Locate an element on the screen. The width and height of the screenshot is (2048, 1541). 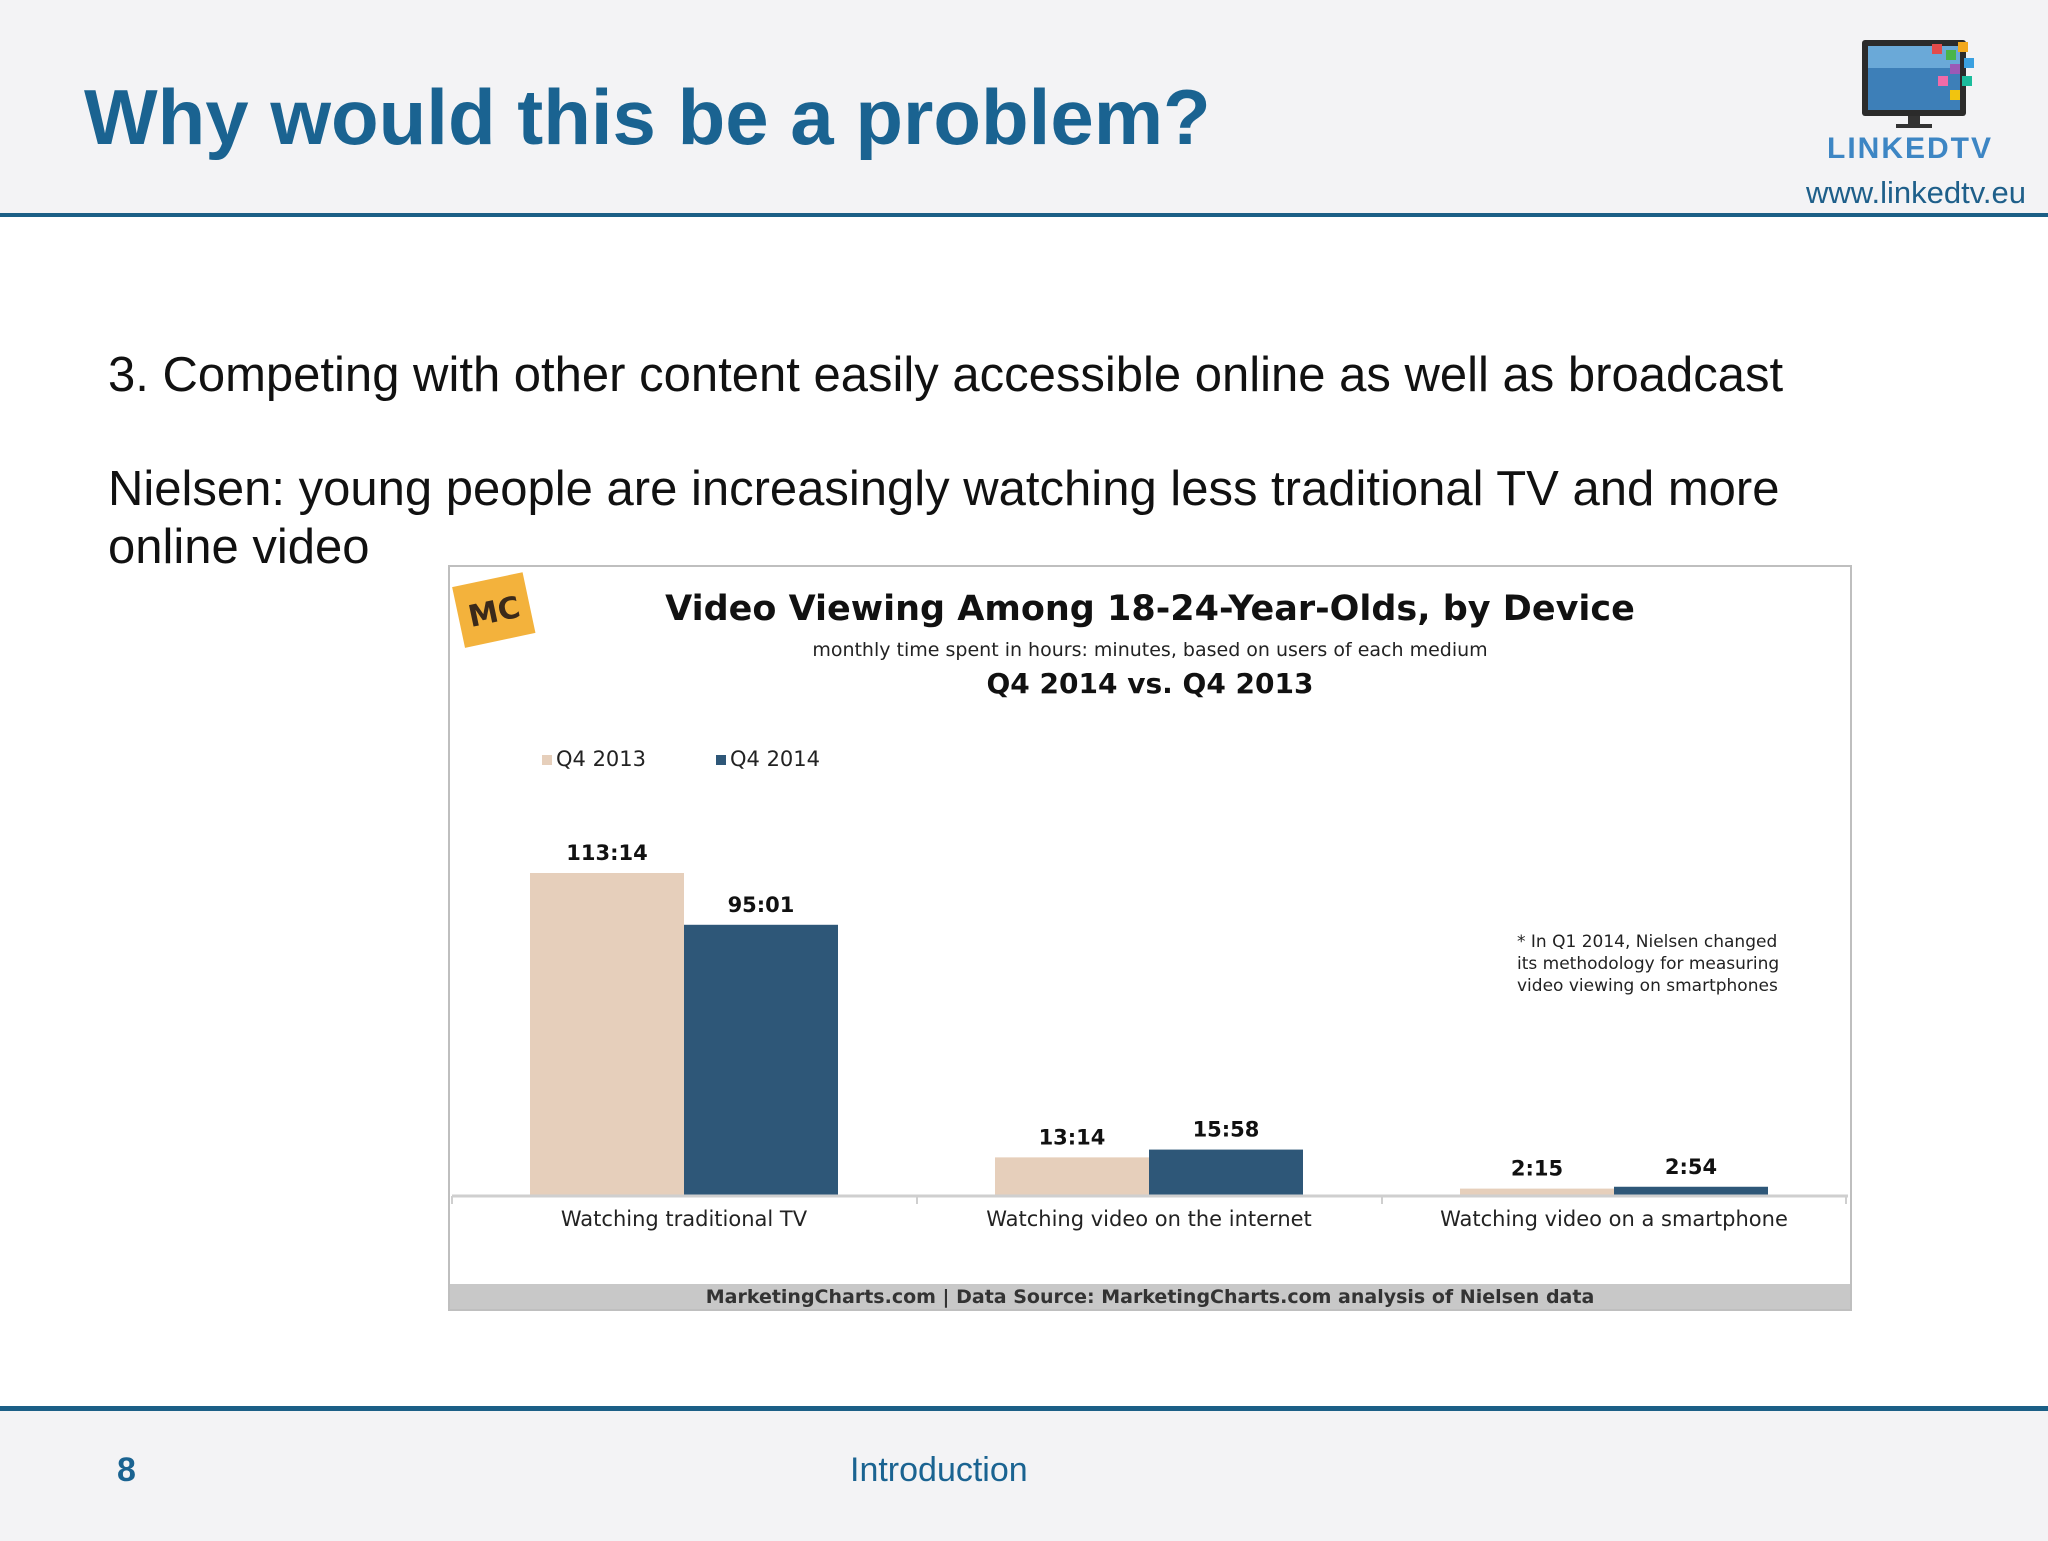
linkedtv-logo: LINKEDTV is located at coordinates (1910, 102).